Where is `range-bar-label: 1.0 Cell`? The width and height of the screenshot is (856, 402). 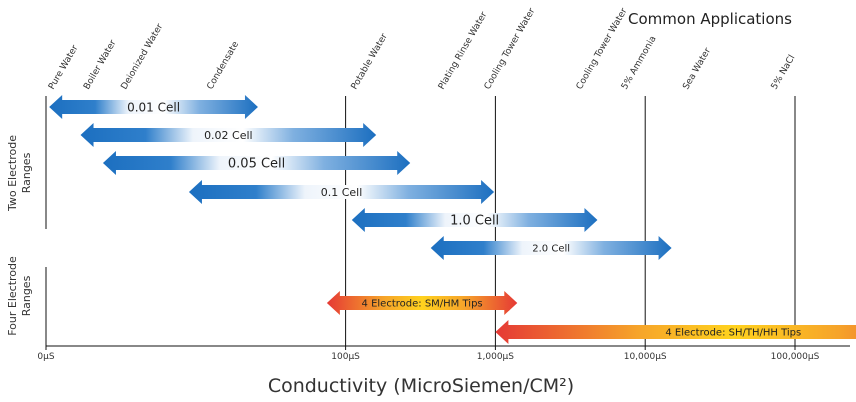
range-bar-label: 1.0 Cell is located at coordinates (474, 221).